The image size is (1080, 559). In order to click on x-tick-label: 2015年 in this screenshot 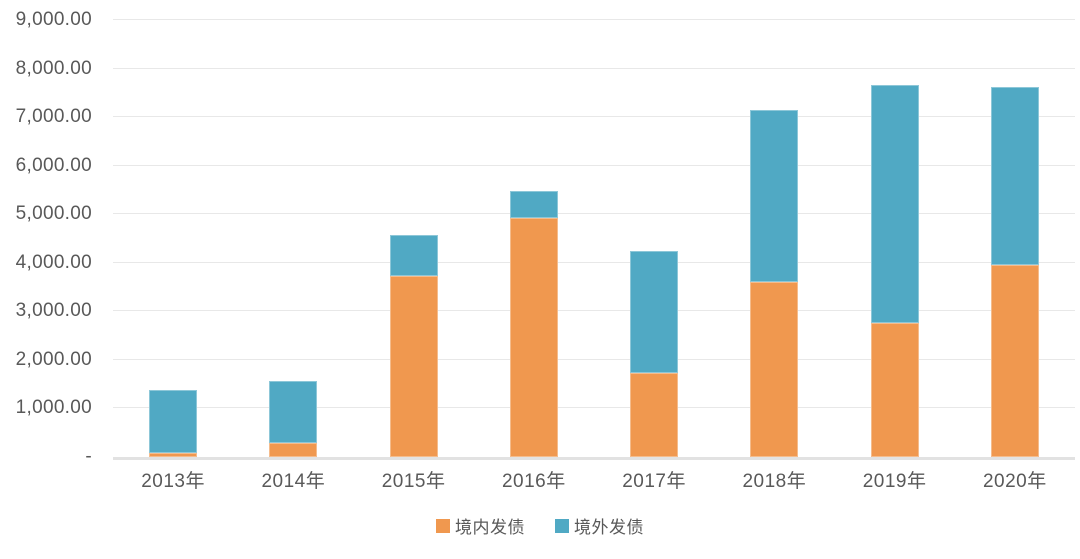, I will do `click(413, 481)`.